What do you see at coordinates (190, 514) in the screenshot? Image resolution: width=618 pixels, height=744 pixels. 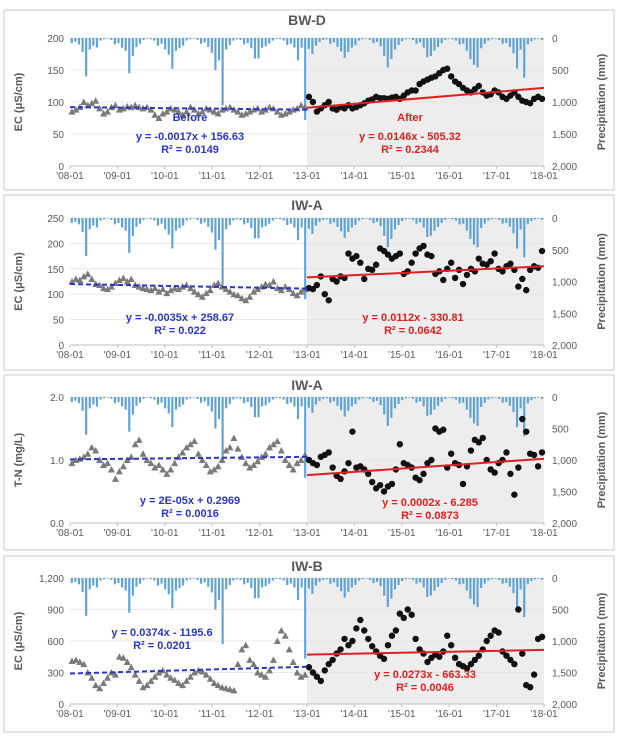 I see `before-r2: R² = 0.0016` at bounding box center [190, 514].